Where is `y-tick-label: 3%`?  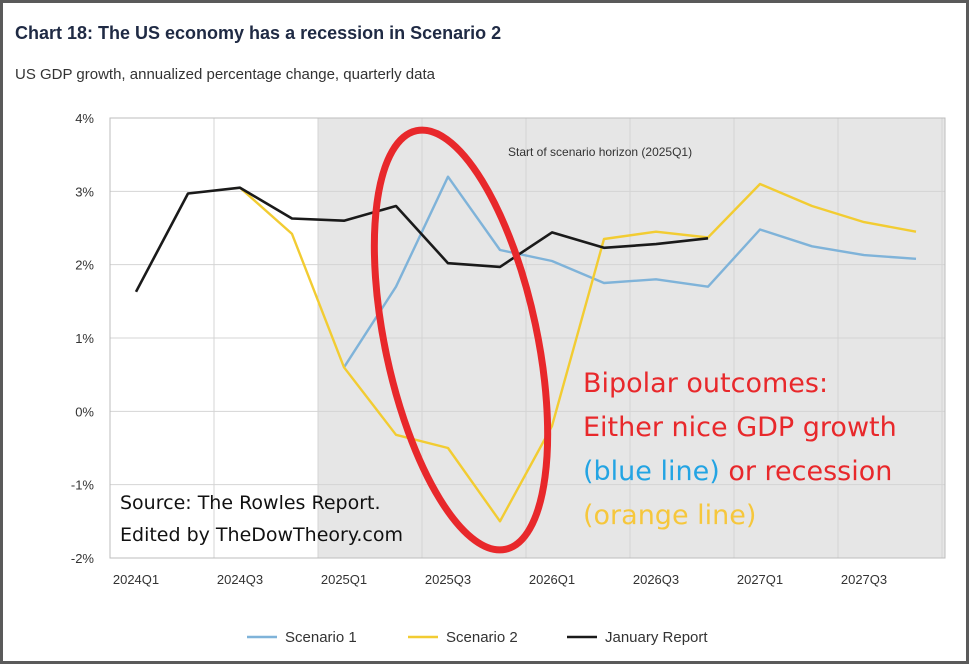
y-tick-label: 3% is located at coordinates (84, 191).